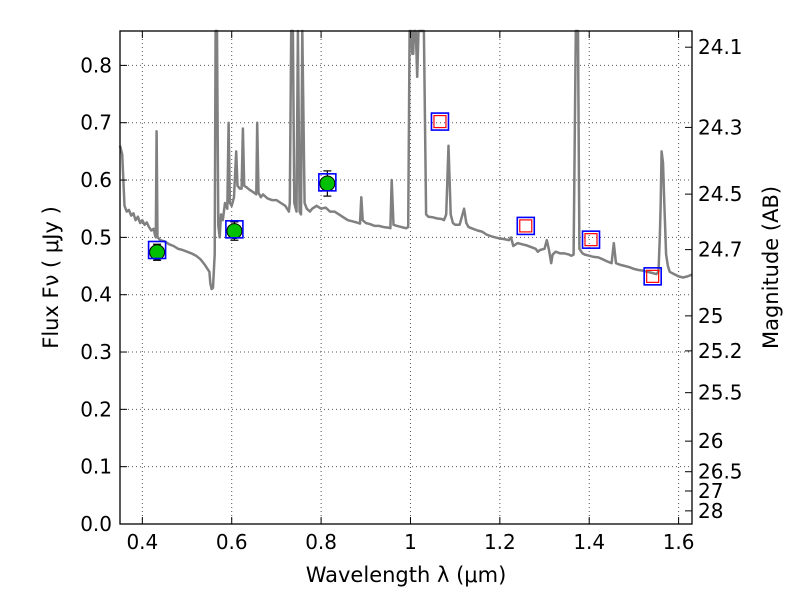 The width and height of the screenshot is (800, 600). Describe the element at coordinates (96, 409) in the screenshot. I see `y-tick-label: 0.2` at that location.